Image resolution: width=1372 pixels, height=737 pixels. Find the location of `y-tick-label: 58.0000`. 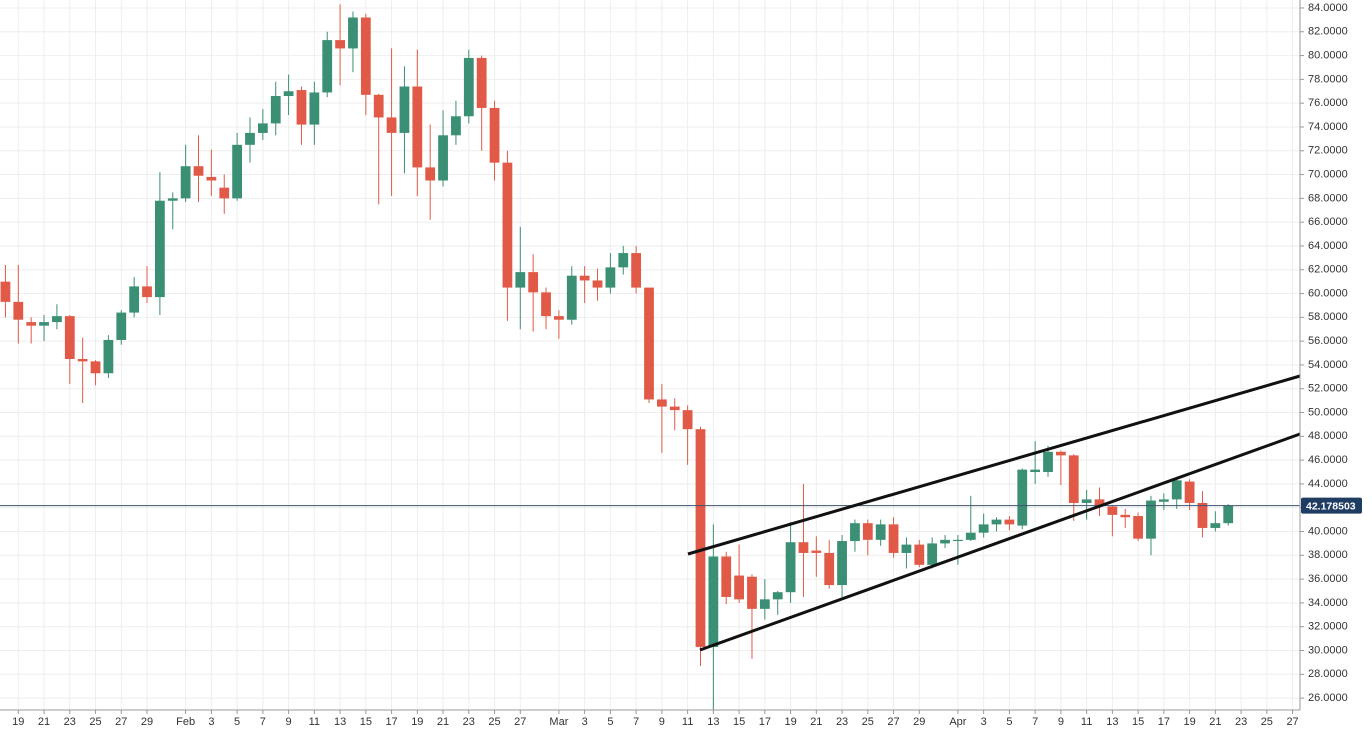

y-tick-label: 58.0000 is located at coordinates (1328, 317).